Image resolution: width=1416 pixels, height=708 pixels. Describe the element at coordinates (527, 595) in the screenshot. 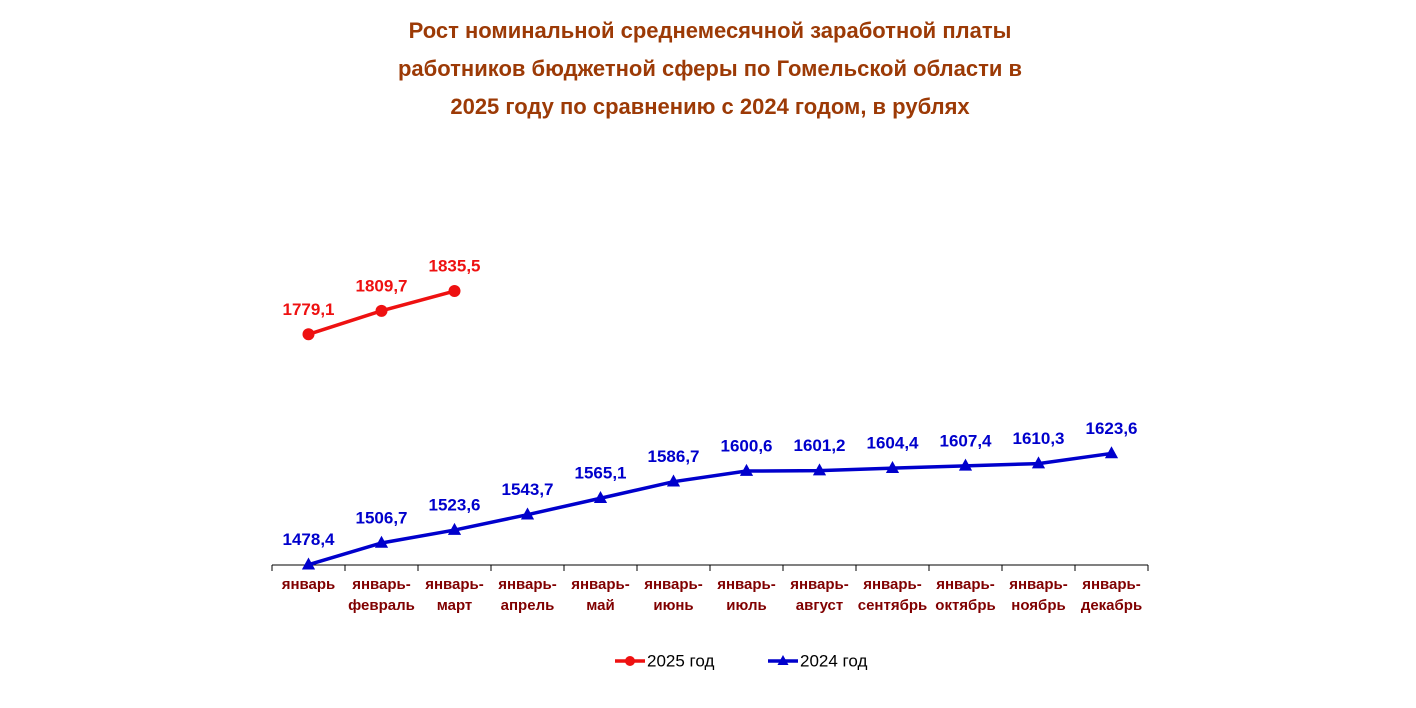

I see `x-tick-label: январь-апрель` at that location.